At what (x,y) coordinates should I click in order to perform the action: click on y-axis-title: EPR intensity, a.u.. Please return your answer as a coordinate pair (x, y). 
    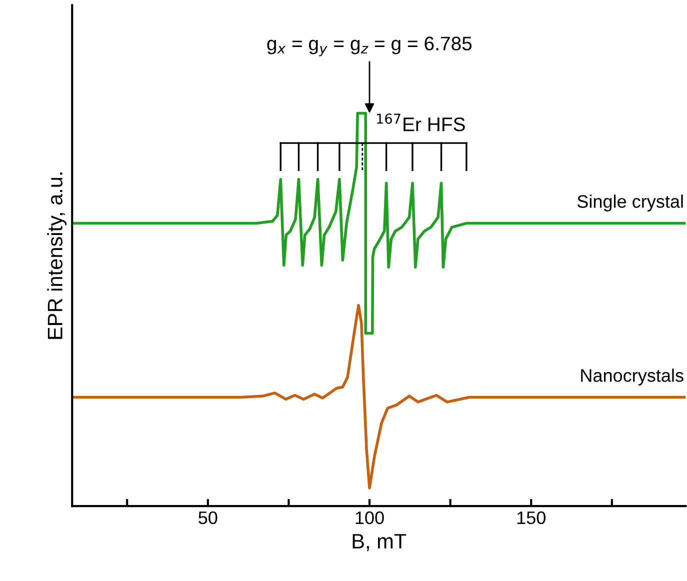
    Looking at the image, I should click on (57, 255).